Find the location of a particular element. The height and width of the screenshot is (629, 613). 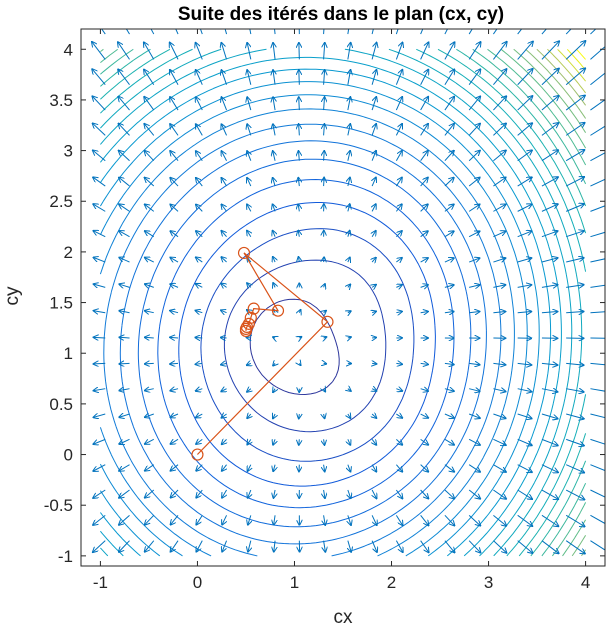

x-axis-label: cx is located at coordinates (344, 617).